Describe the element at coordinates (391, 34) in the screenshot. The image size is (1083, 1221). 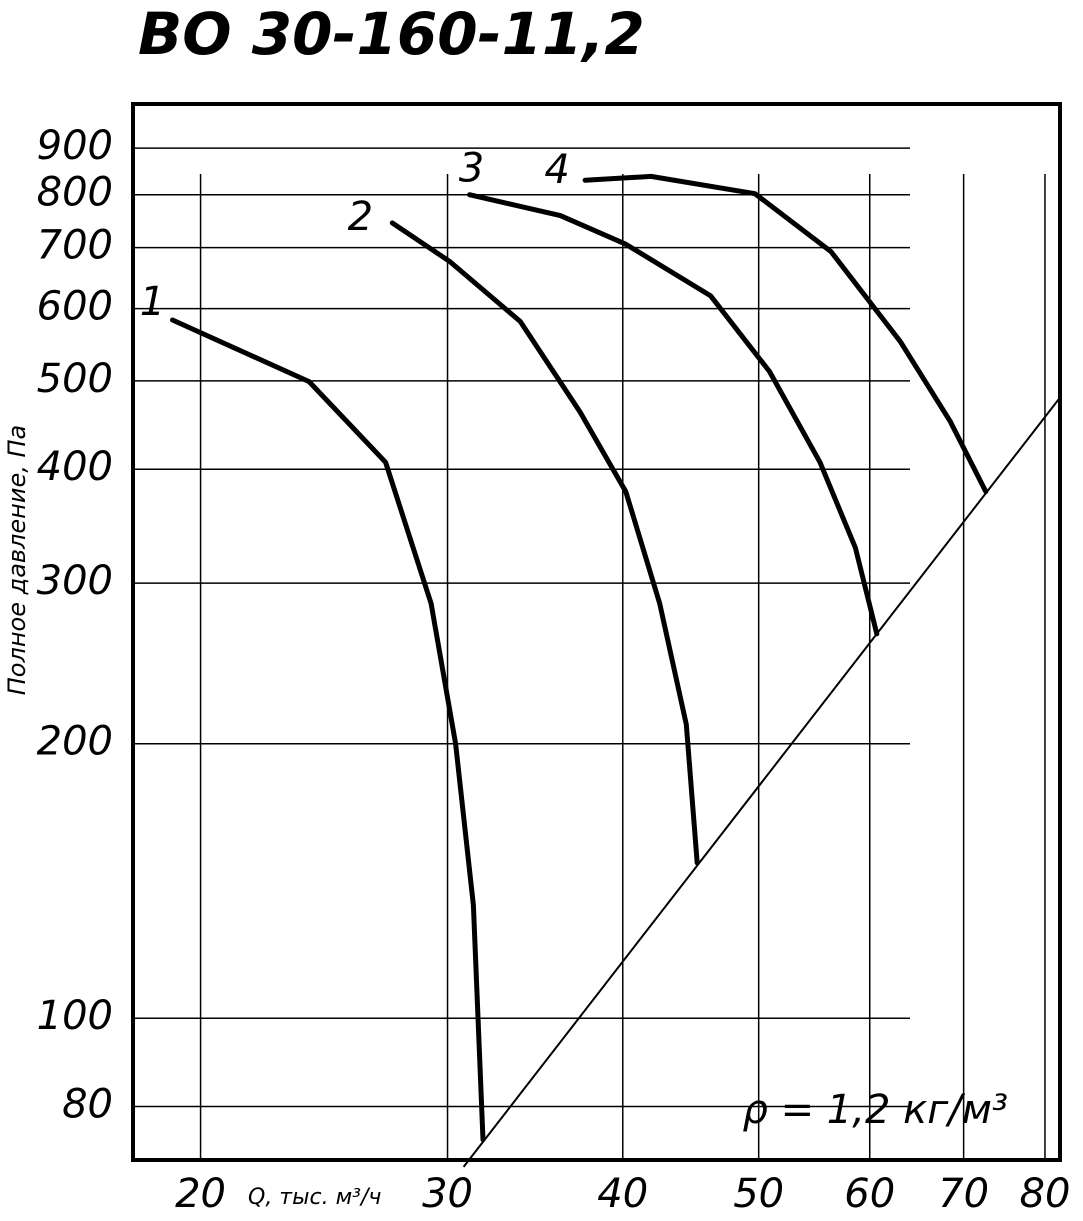
I see `chart-title: ВО 30-160-11,2` at that location.